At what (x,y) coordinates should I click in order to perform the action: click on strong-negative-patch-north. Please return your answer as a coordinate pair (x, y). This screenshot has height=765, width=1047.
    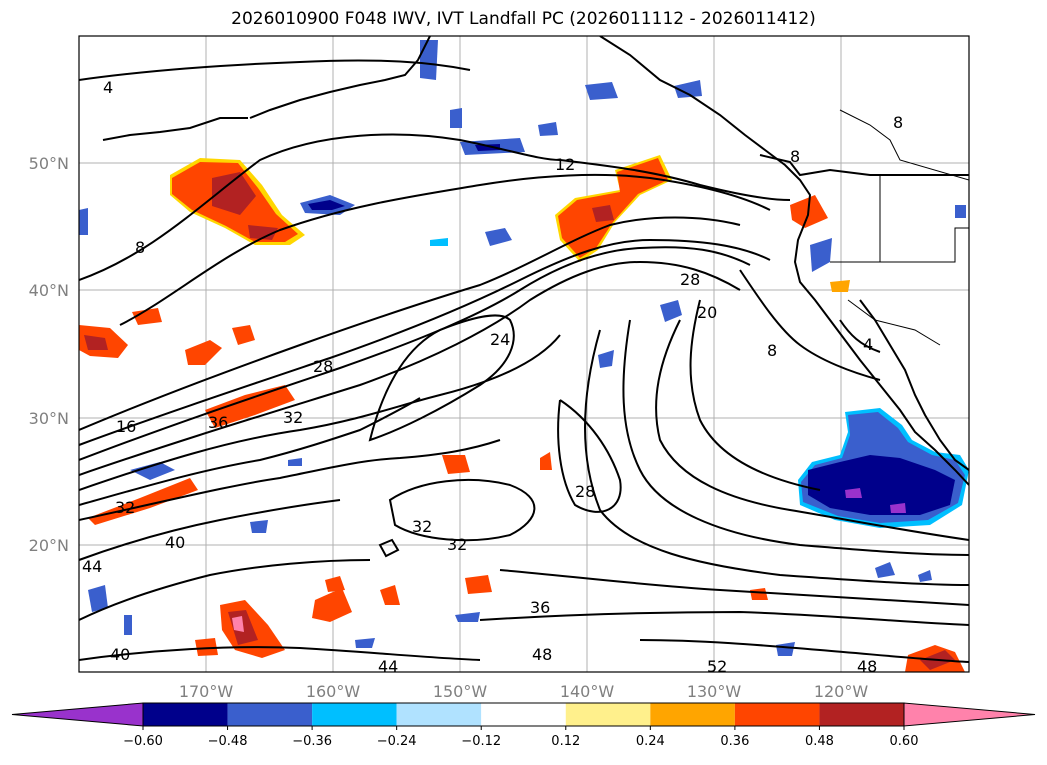
    Looking at the image, I should click on (326, 205).